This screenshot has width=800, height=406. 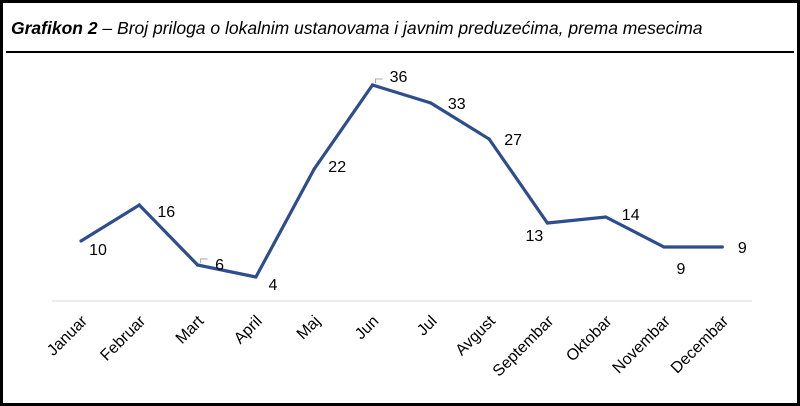 I want to click on data-label: 6, so click(x=219, y=265).